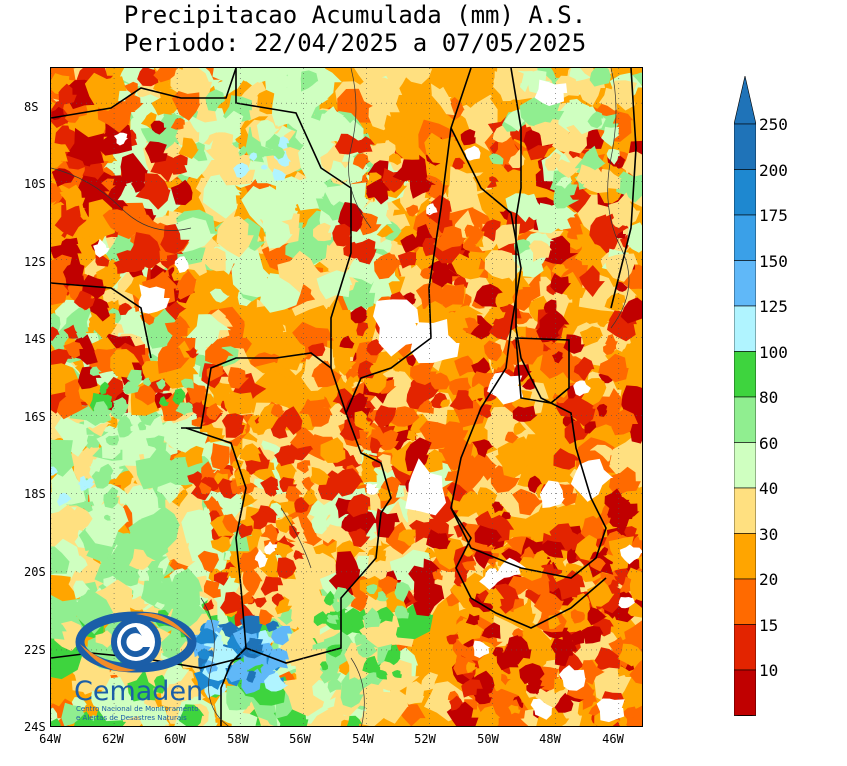 This screenshot has width=847, height=766. I want to click on colorbar-segment, so click(745, 283).